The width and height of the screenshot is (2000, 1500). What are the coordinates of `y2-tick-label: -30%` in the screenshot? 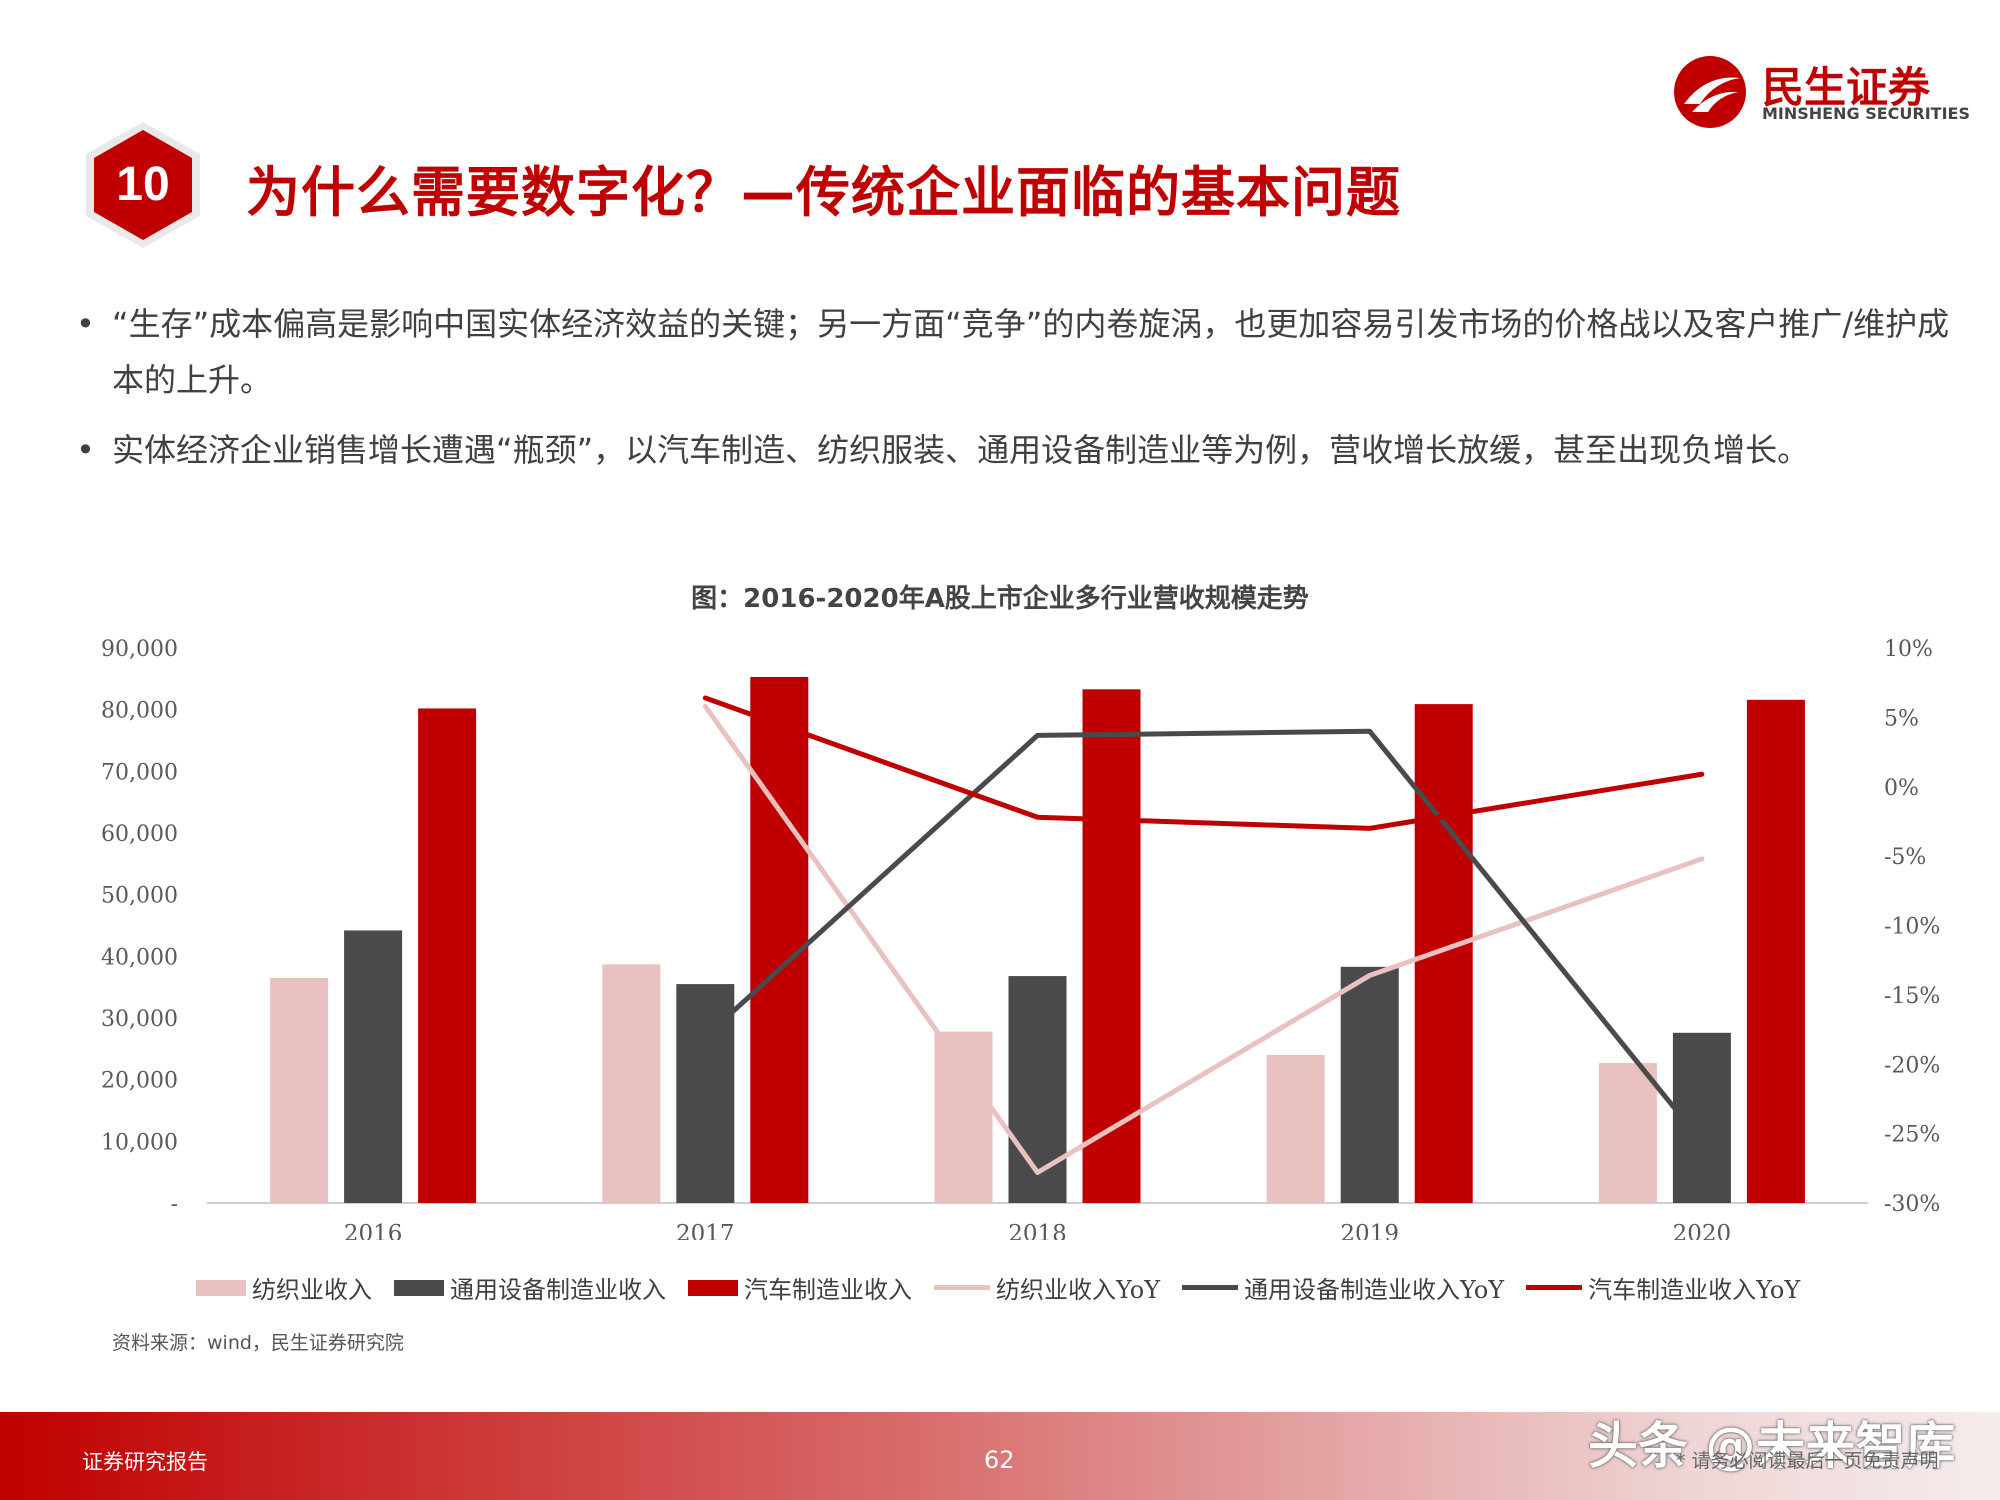 It's located at (1912, 1204).